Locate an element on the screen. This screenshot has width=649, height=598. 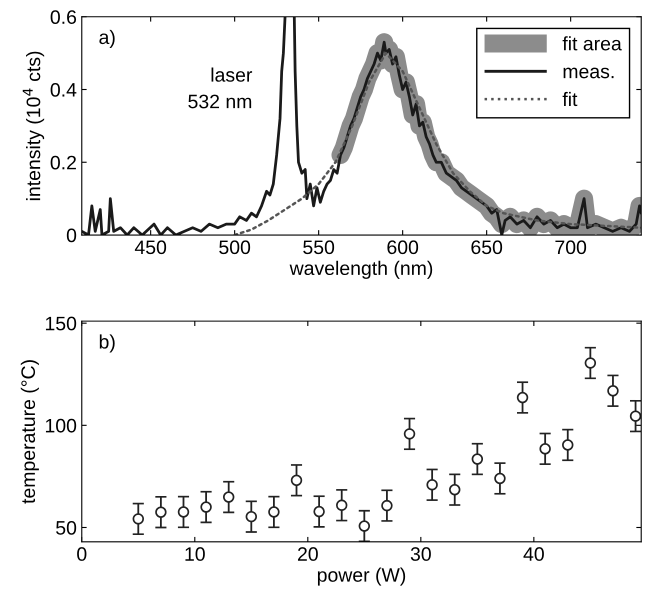
y-axis-title: intensity (10$^{4}$ cts) is located at coordinates (33, 126).